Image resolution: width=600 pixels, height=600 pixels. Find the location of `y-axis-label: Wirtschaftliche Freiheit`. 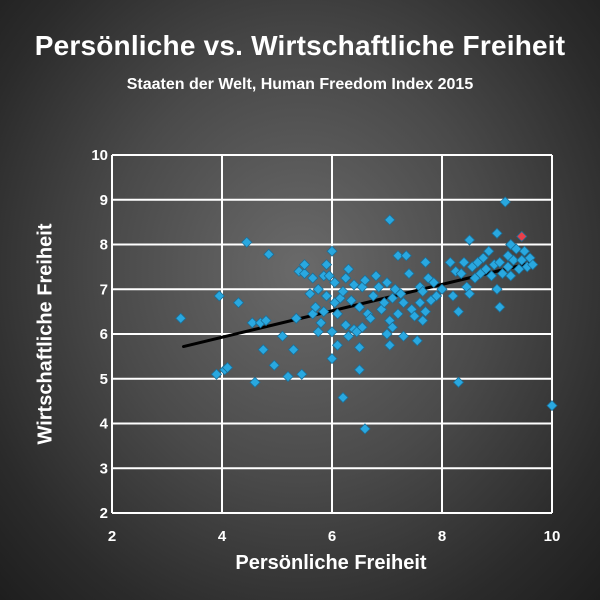

y-axis-label: Wirtschaftliche Freiheit is located at coordinates (45, 334).